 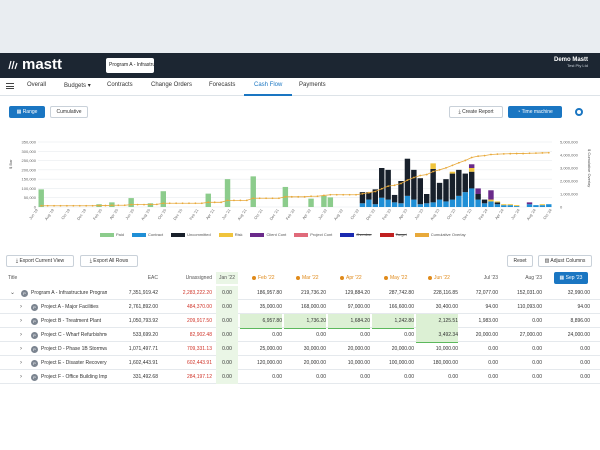 I want to click on cell-eac: 1,071,497.71, so click(x=143, y=349).